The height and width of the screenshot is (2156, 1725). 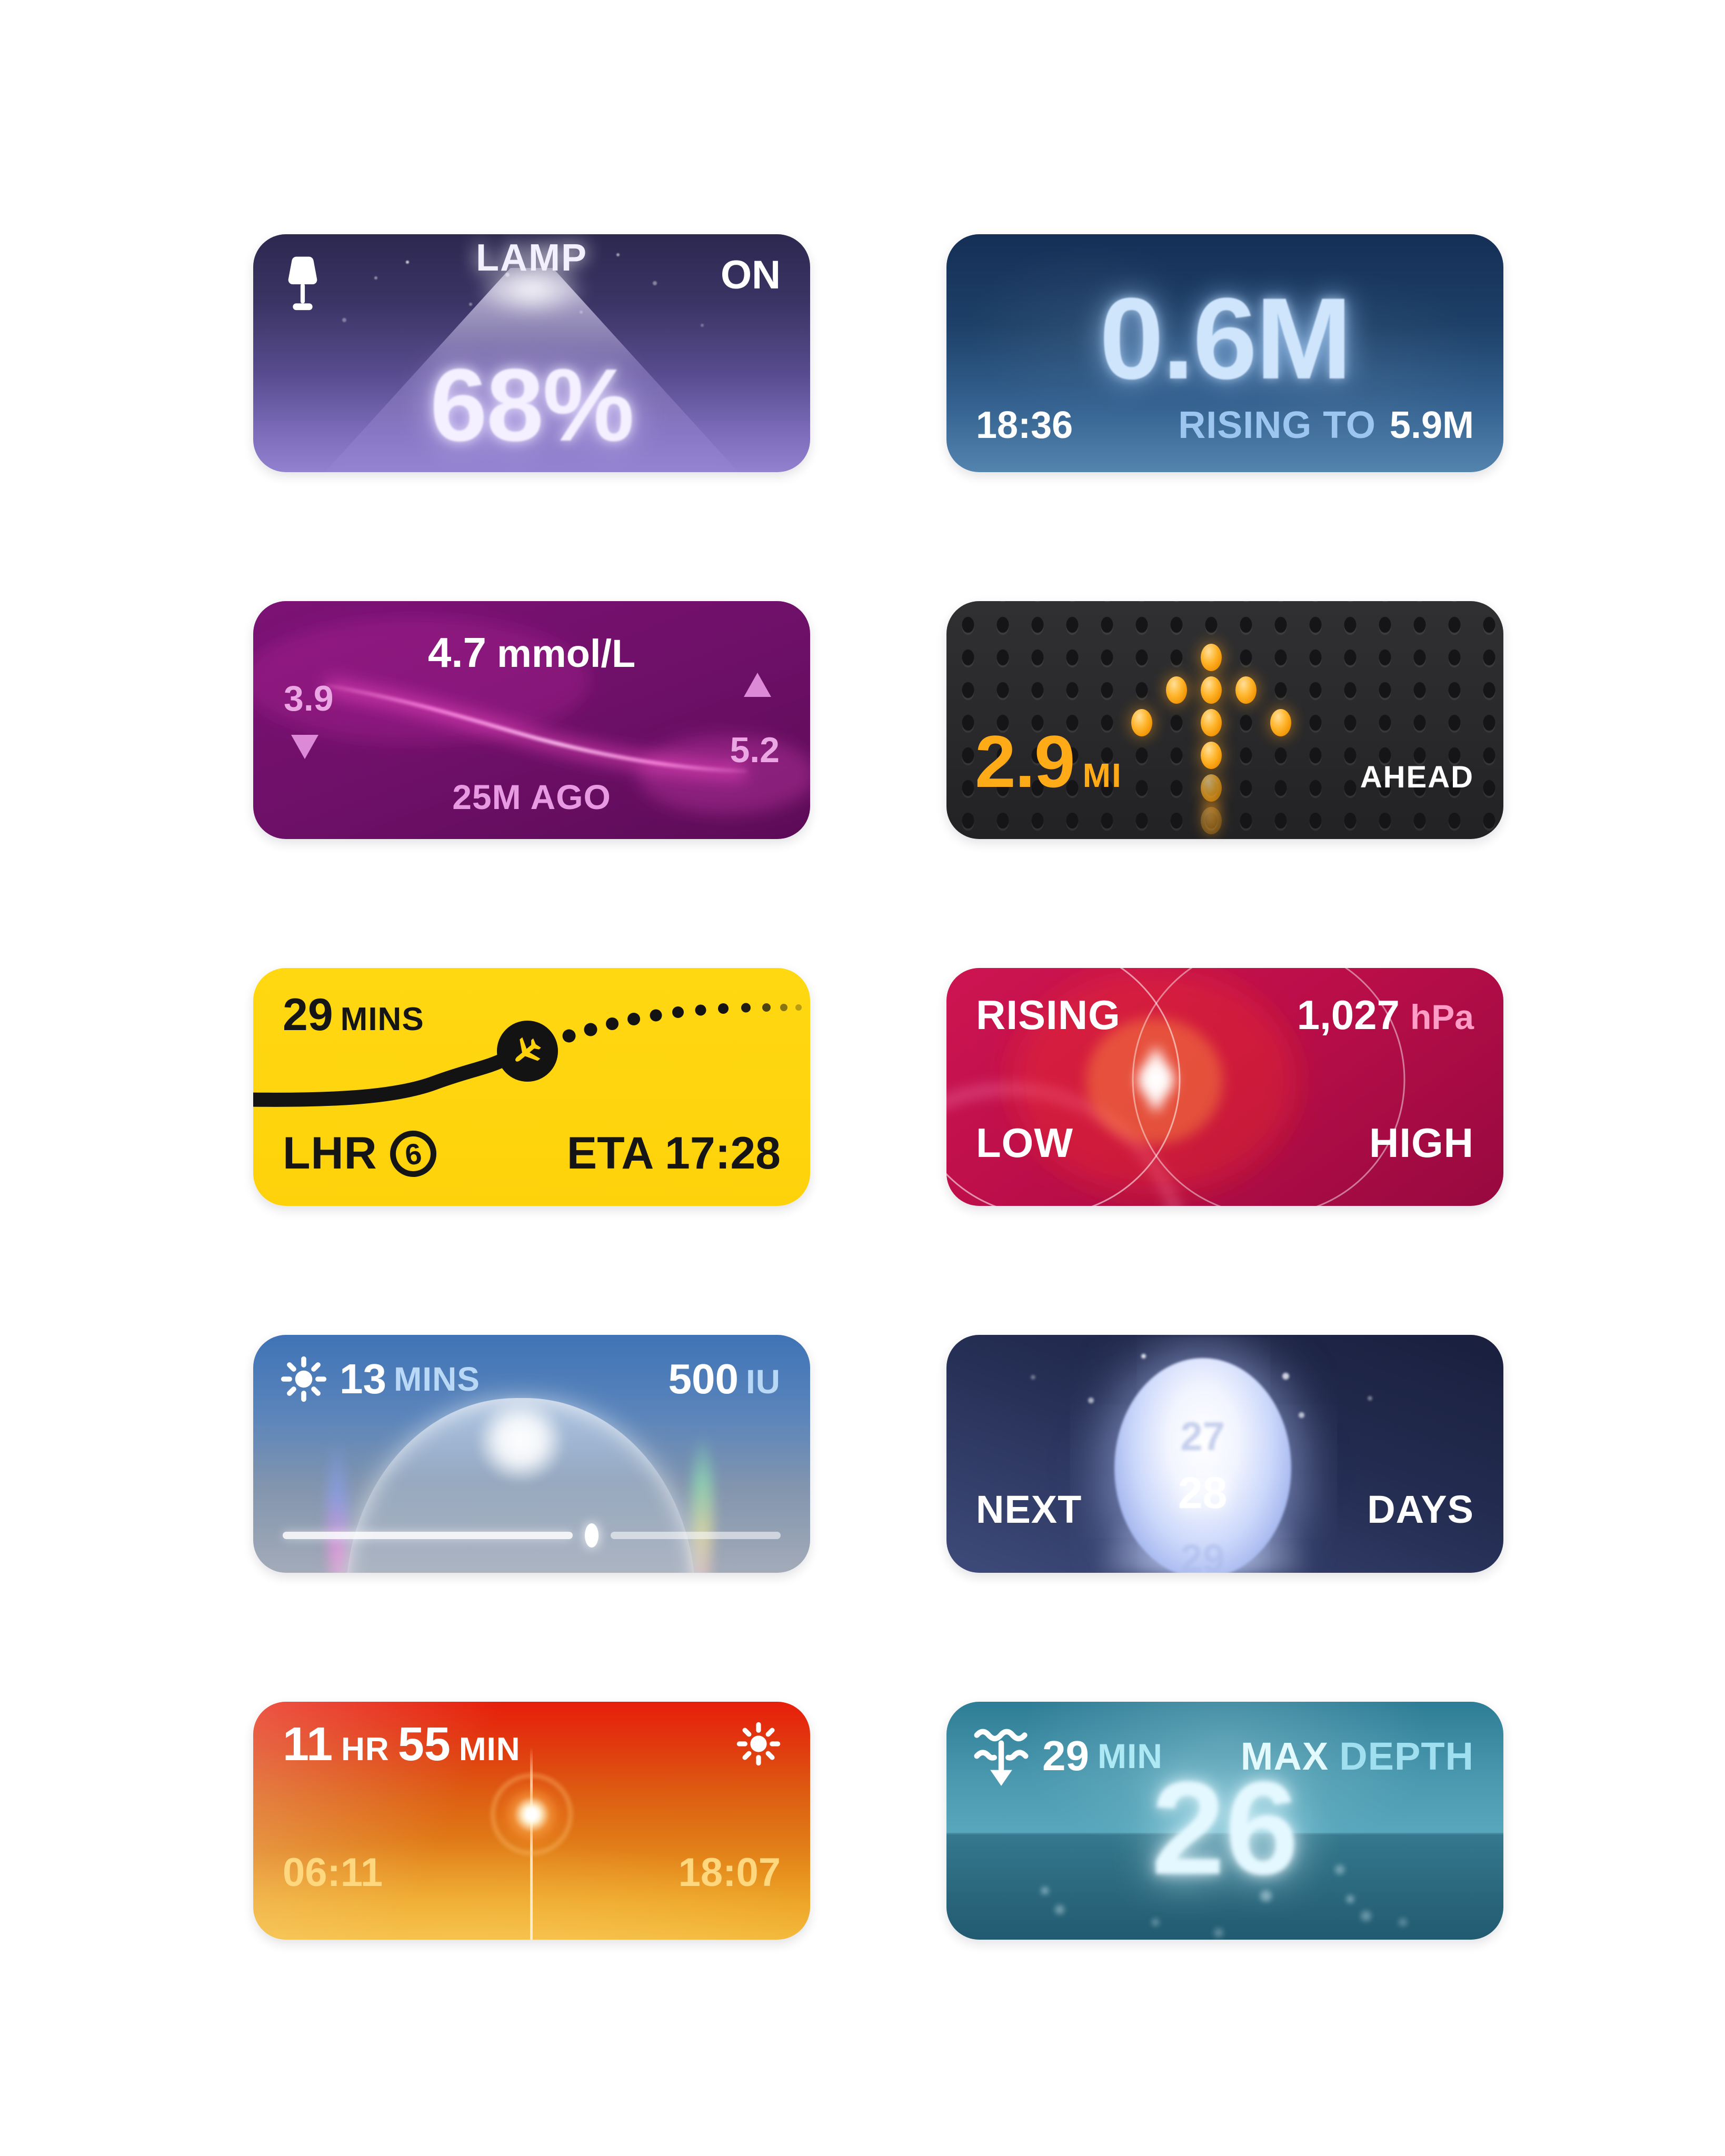 What do you see at coordinates (1048, 1015) in the screenshot?
I see `pressure-trend: RISING` at bounding box center [1048, 1015].